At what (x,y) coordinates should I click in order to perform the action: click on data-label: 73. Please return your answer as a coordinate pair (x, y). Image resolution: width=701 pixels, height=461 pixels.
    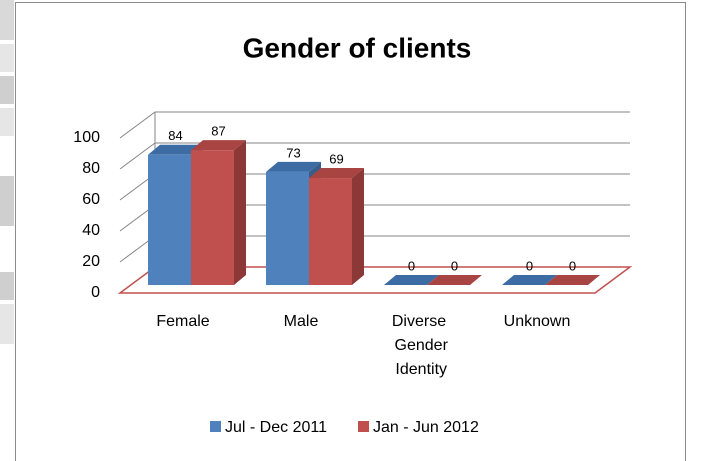
    Looking at the image, I should click on (293, 152).